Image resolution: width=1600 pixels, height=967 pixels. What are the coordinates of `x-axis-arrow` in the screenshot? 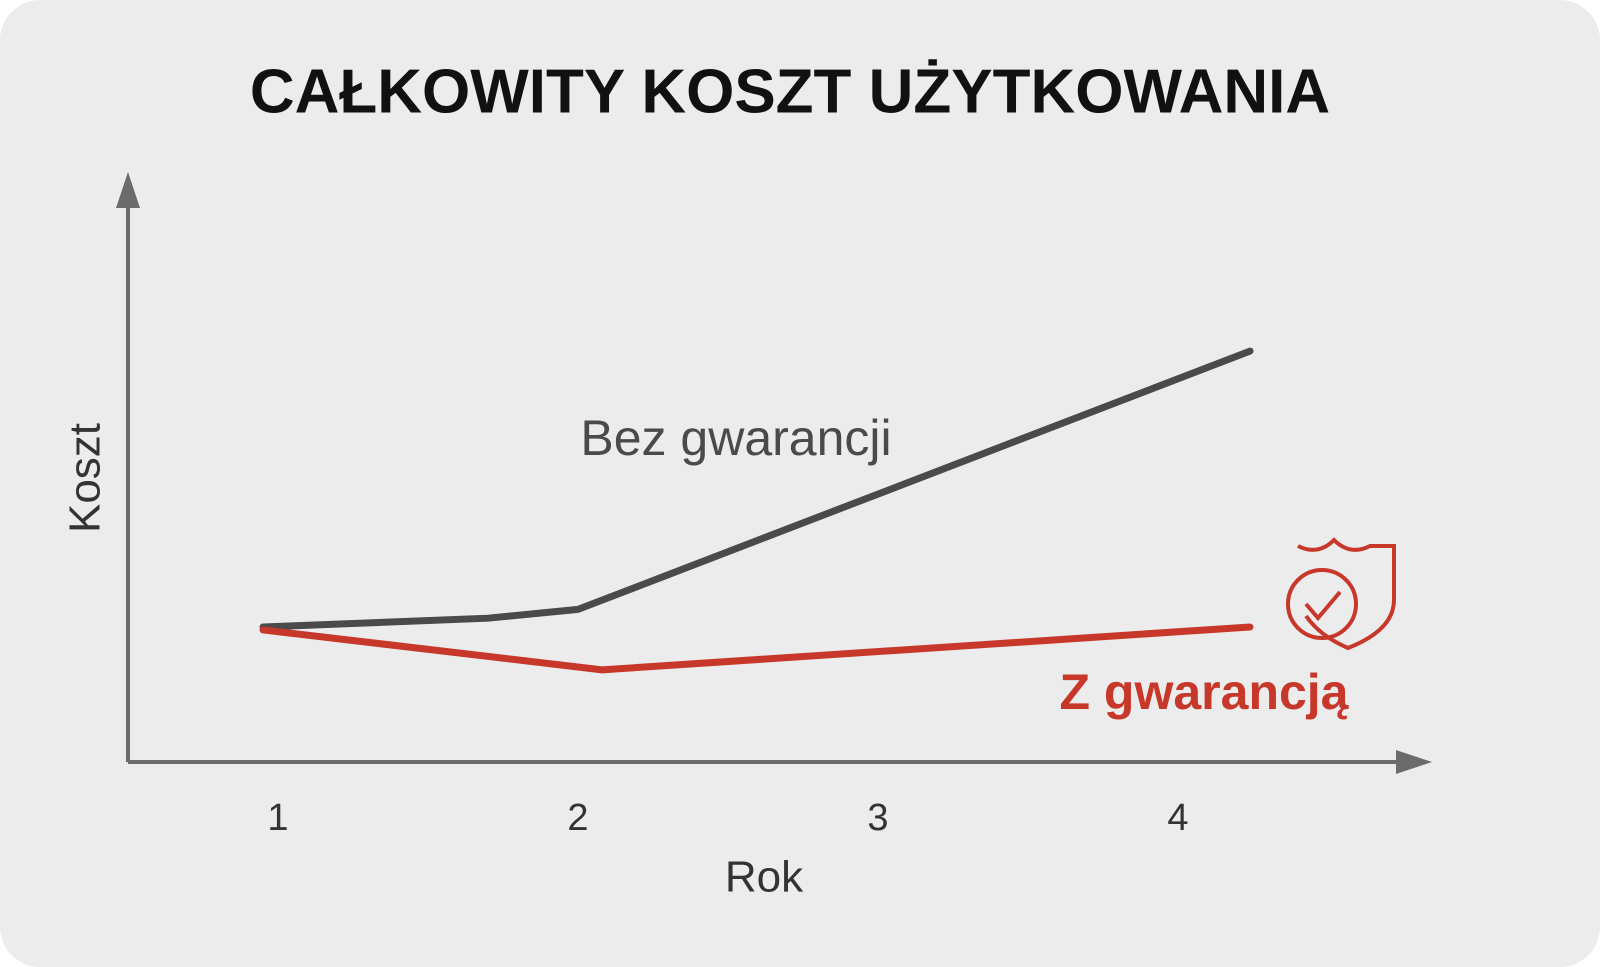 It's located at (1414, 762).